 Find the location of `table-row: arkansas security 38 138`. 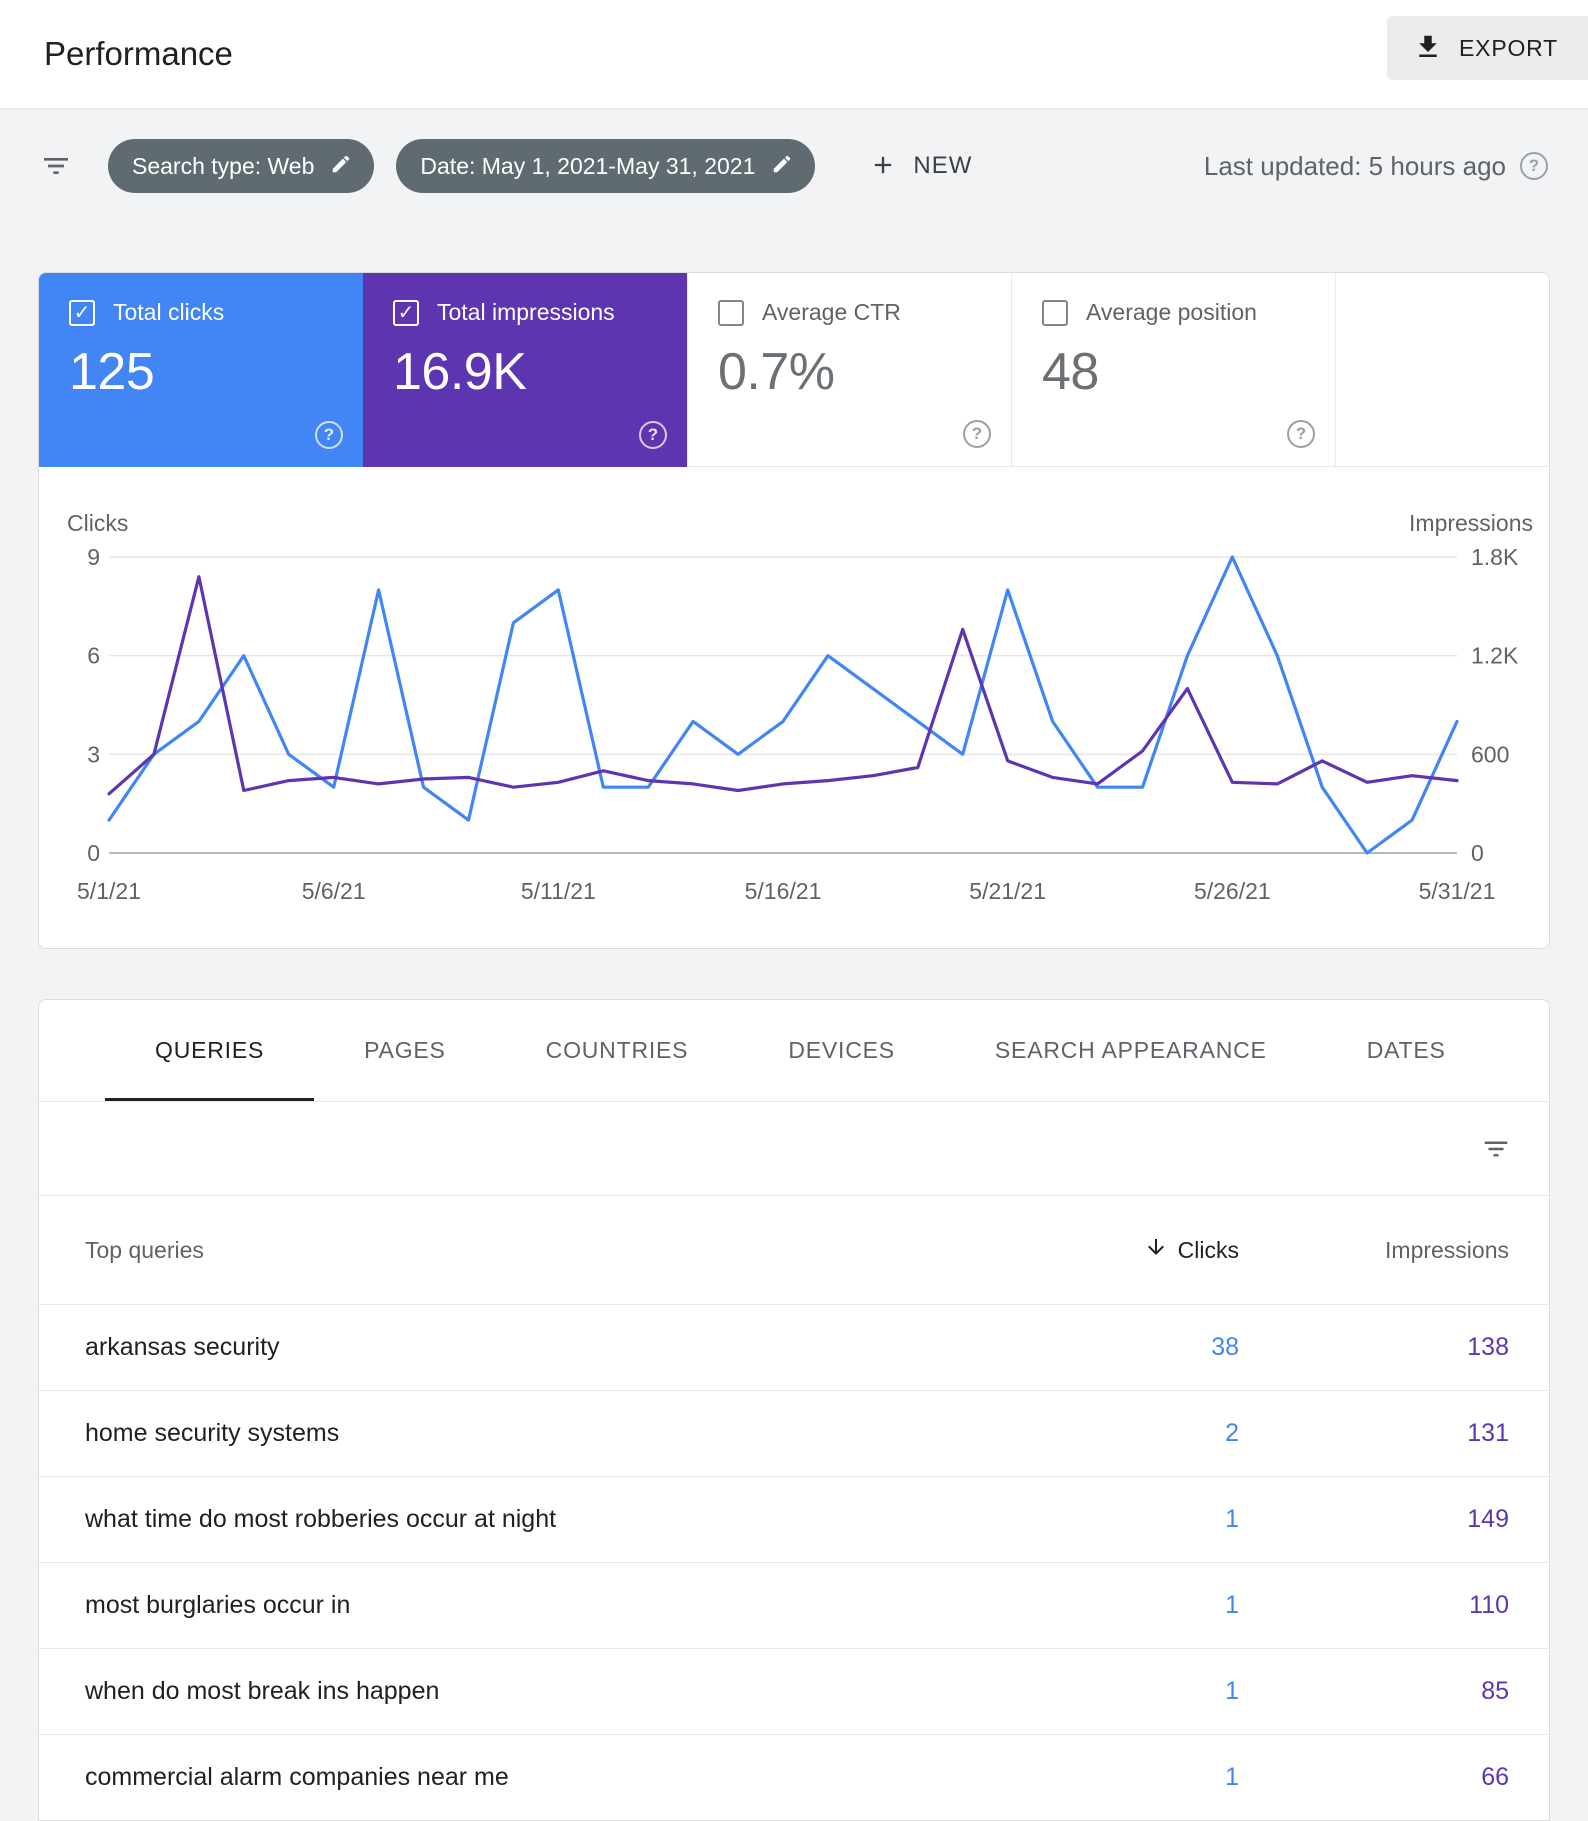

table-row: arkansas security 38 138 is located at coordinates (794, 1347).